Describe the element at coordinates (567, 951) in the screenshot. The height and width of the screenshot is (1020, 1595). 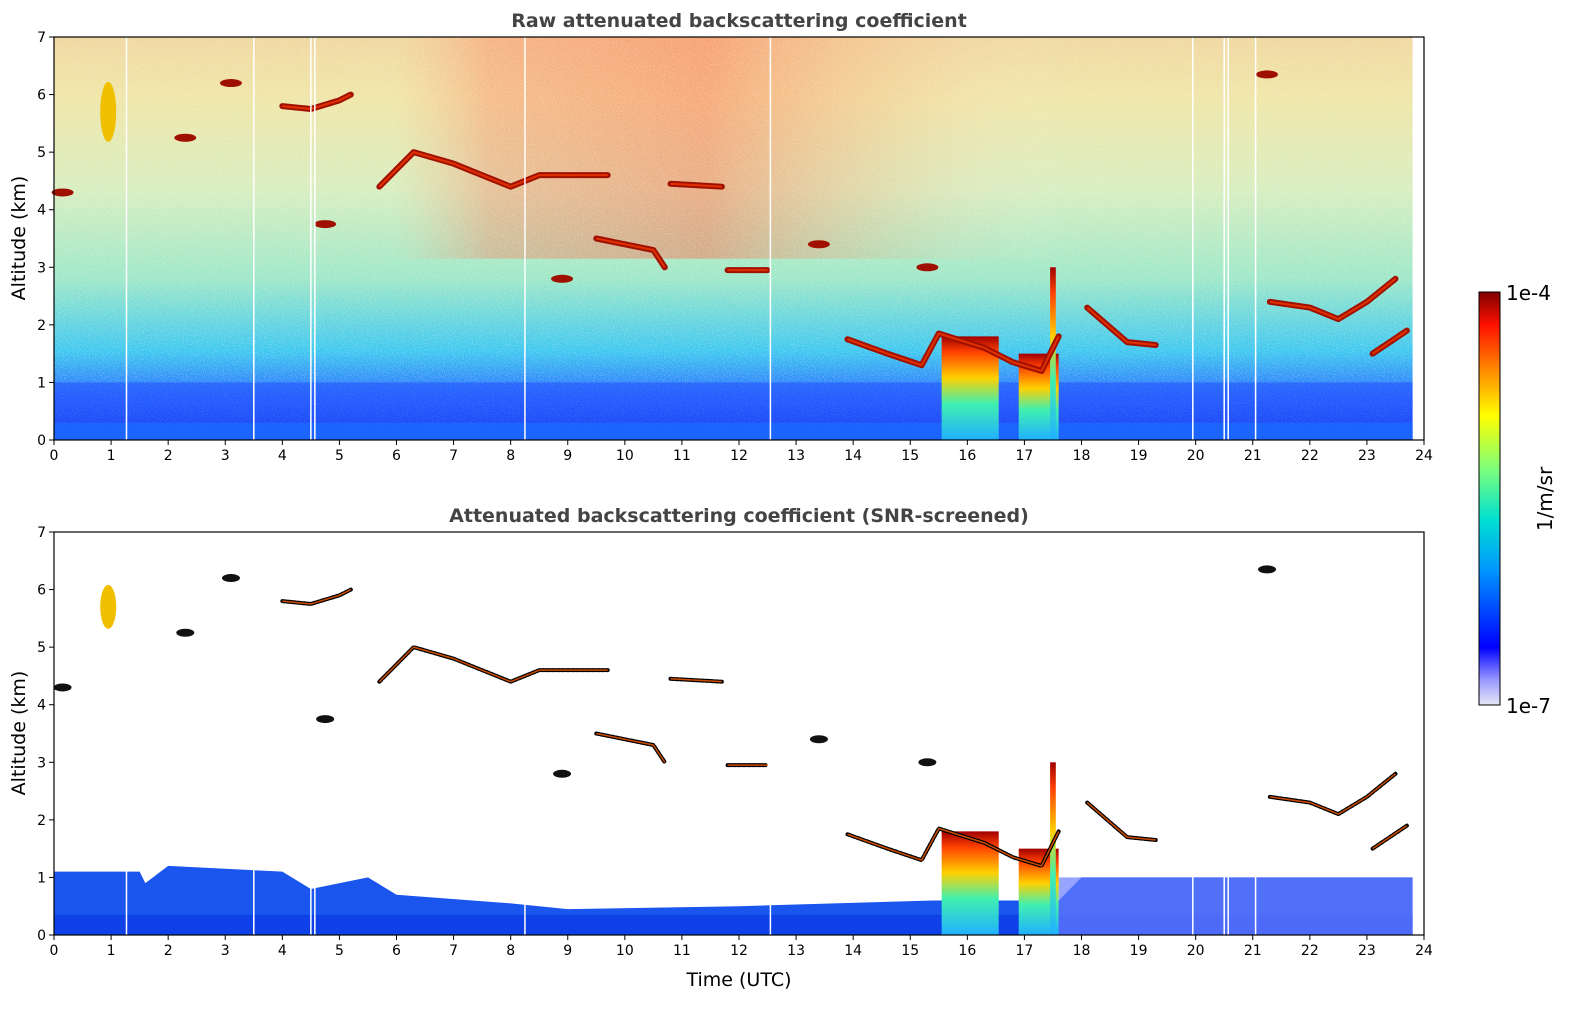
I see `snr-x-tick-label: 9` at that location.